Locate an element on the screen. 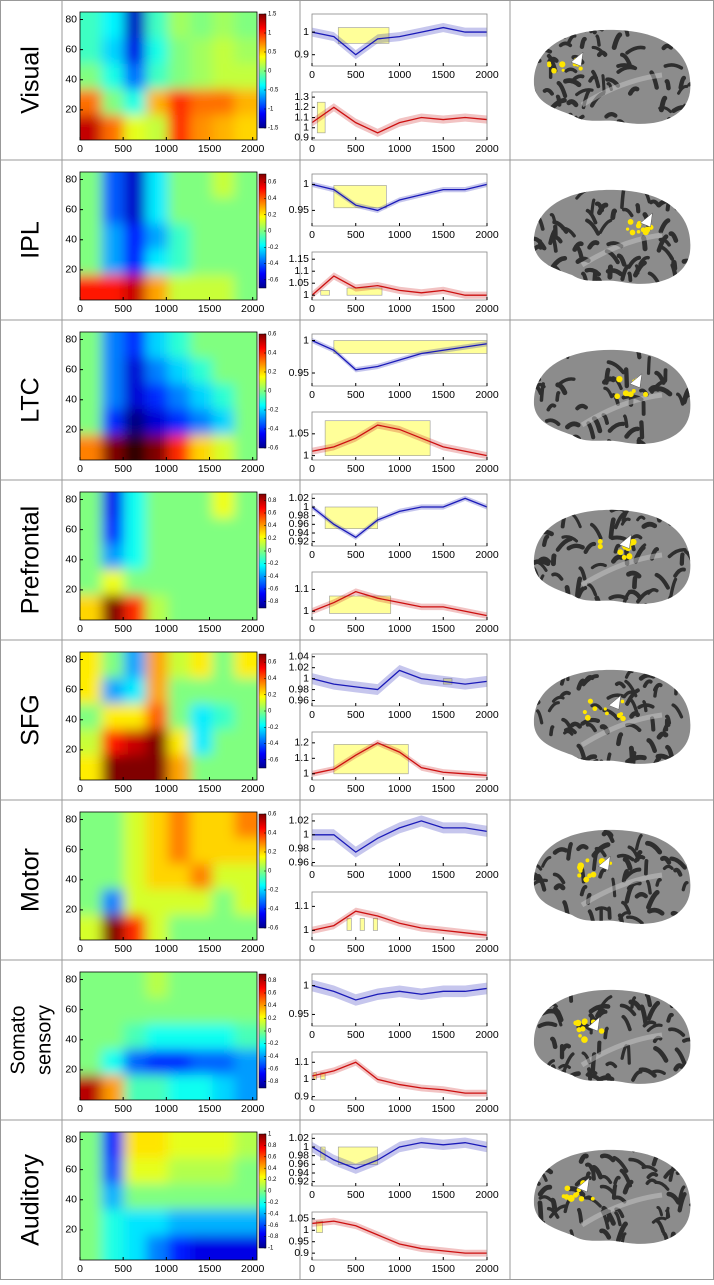  heatmap is located at coordinates (168, 1196).